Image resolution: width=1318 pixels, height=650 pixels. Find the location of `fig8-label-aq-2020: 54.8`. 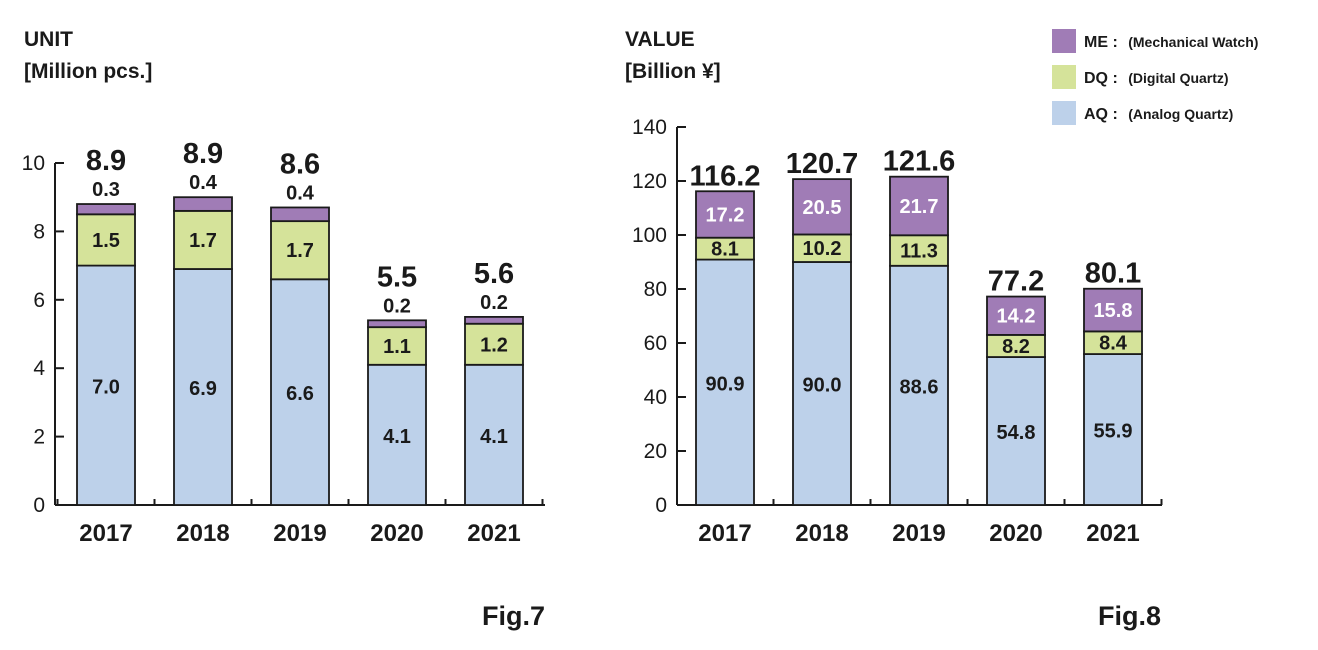

fig8-label-aq-2020: 54.8 is located at coordinates (1016, 433).